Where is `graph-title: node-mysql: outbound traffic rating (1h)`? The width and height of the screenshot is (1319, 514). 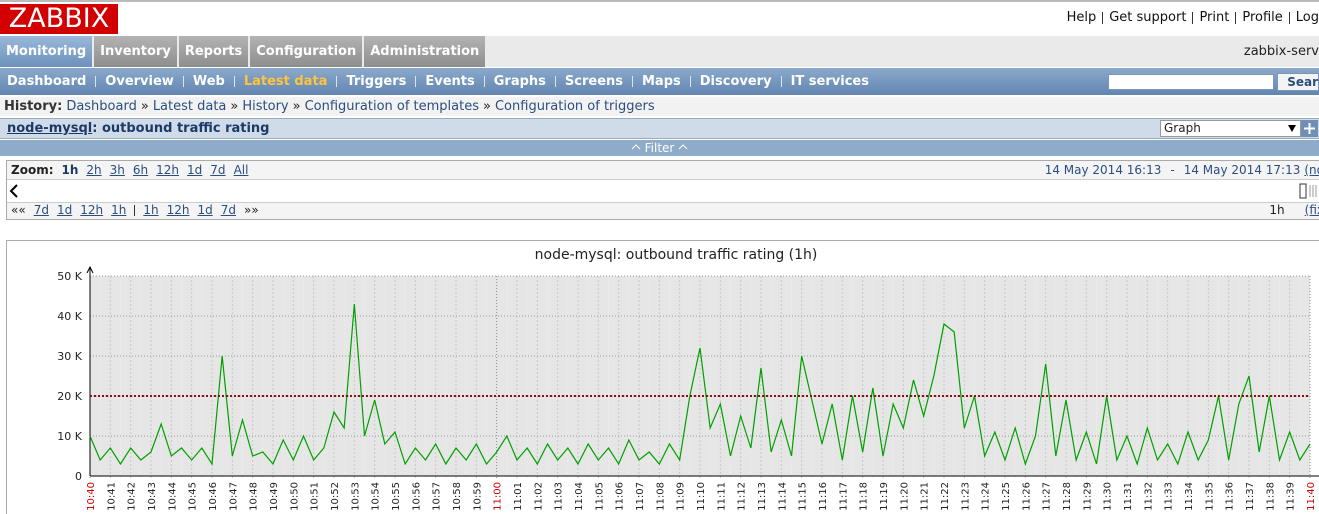
graph-title: node-mysql: outbound traffic rating (1h) is located at coordinates (676, 255).